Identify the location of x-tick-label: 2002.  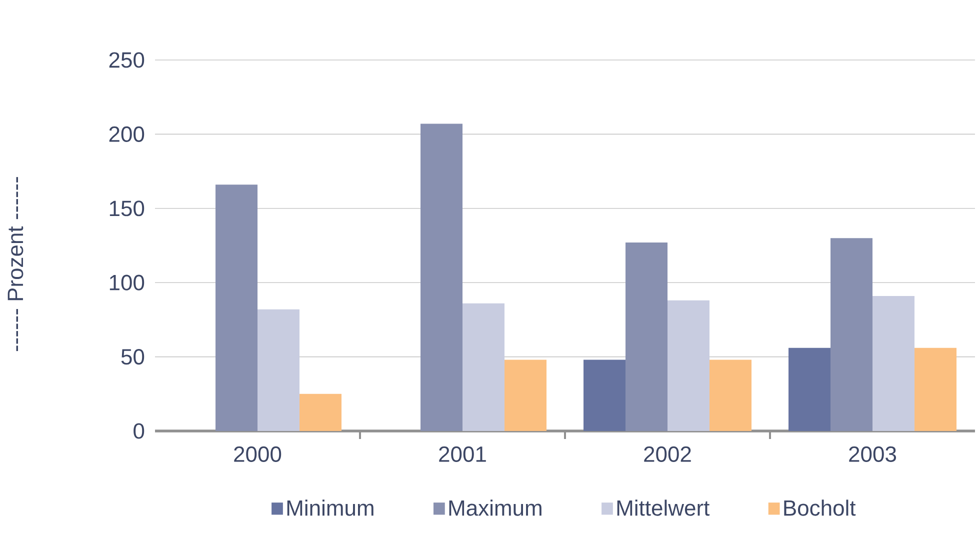
(667, 454).